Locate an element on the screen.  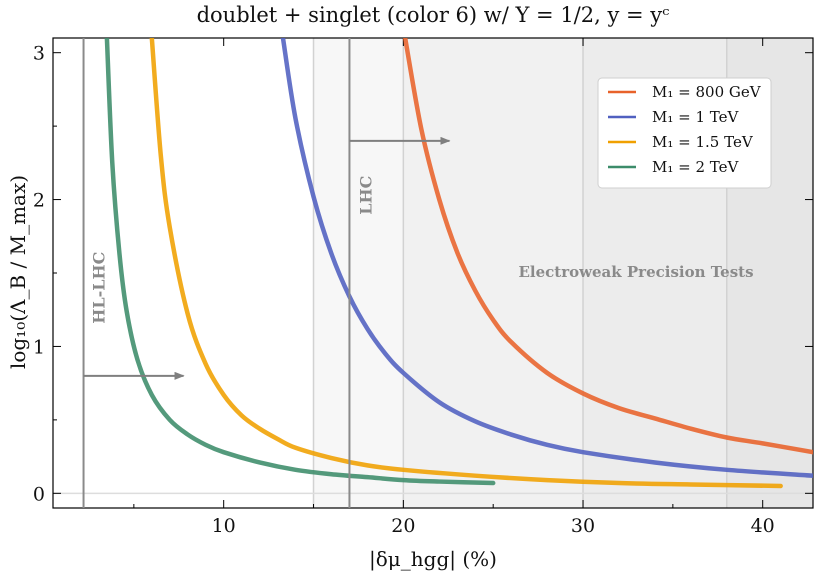
y-tick-label: 2 is located at coordinates (39, 201).